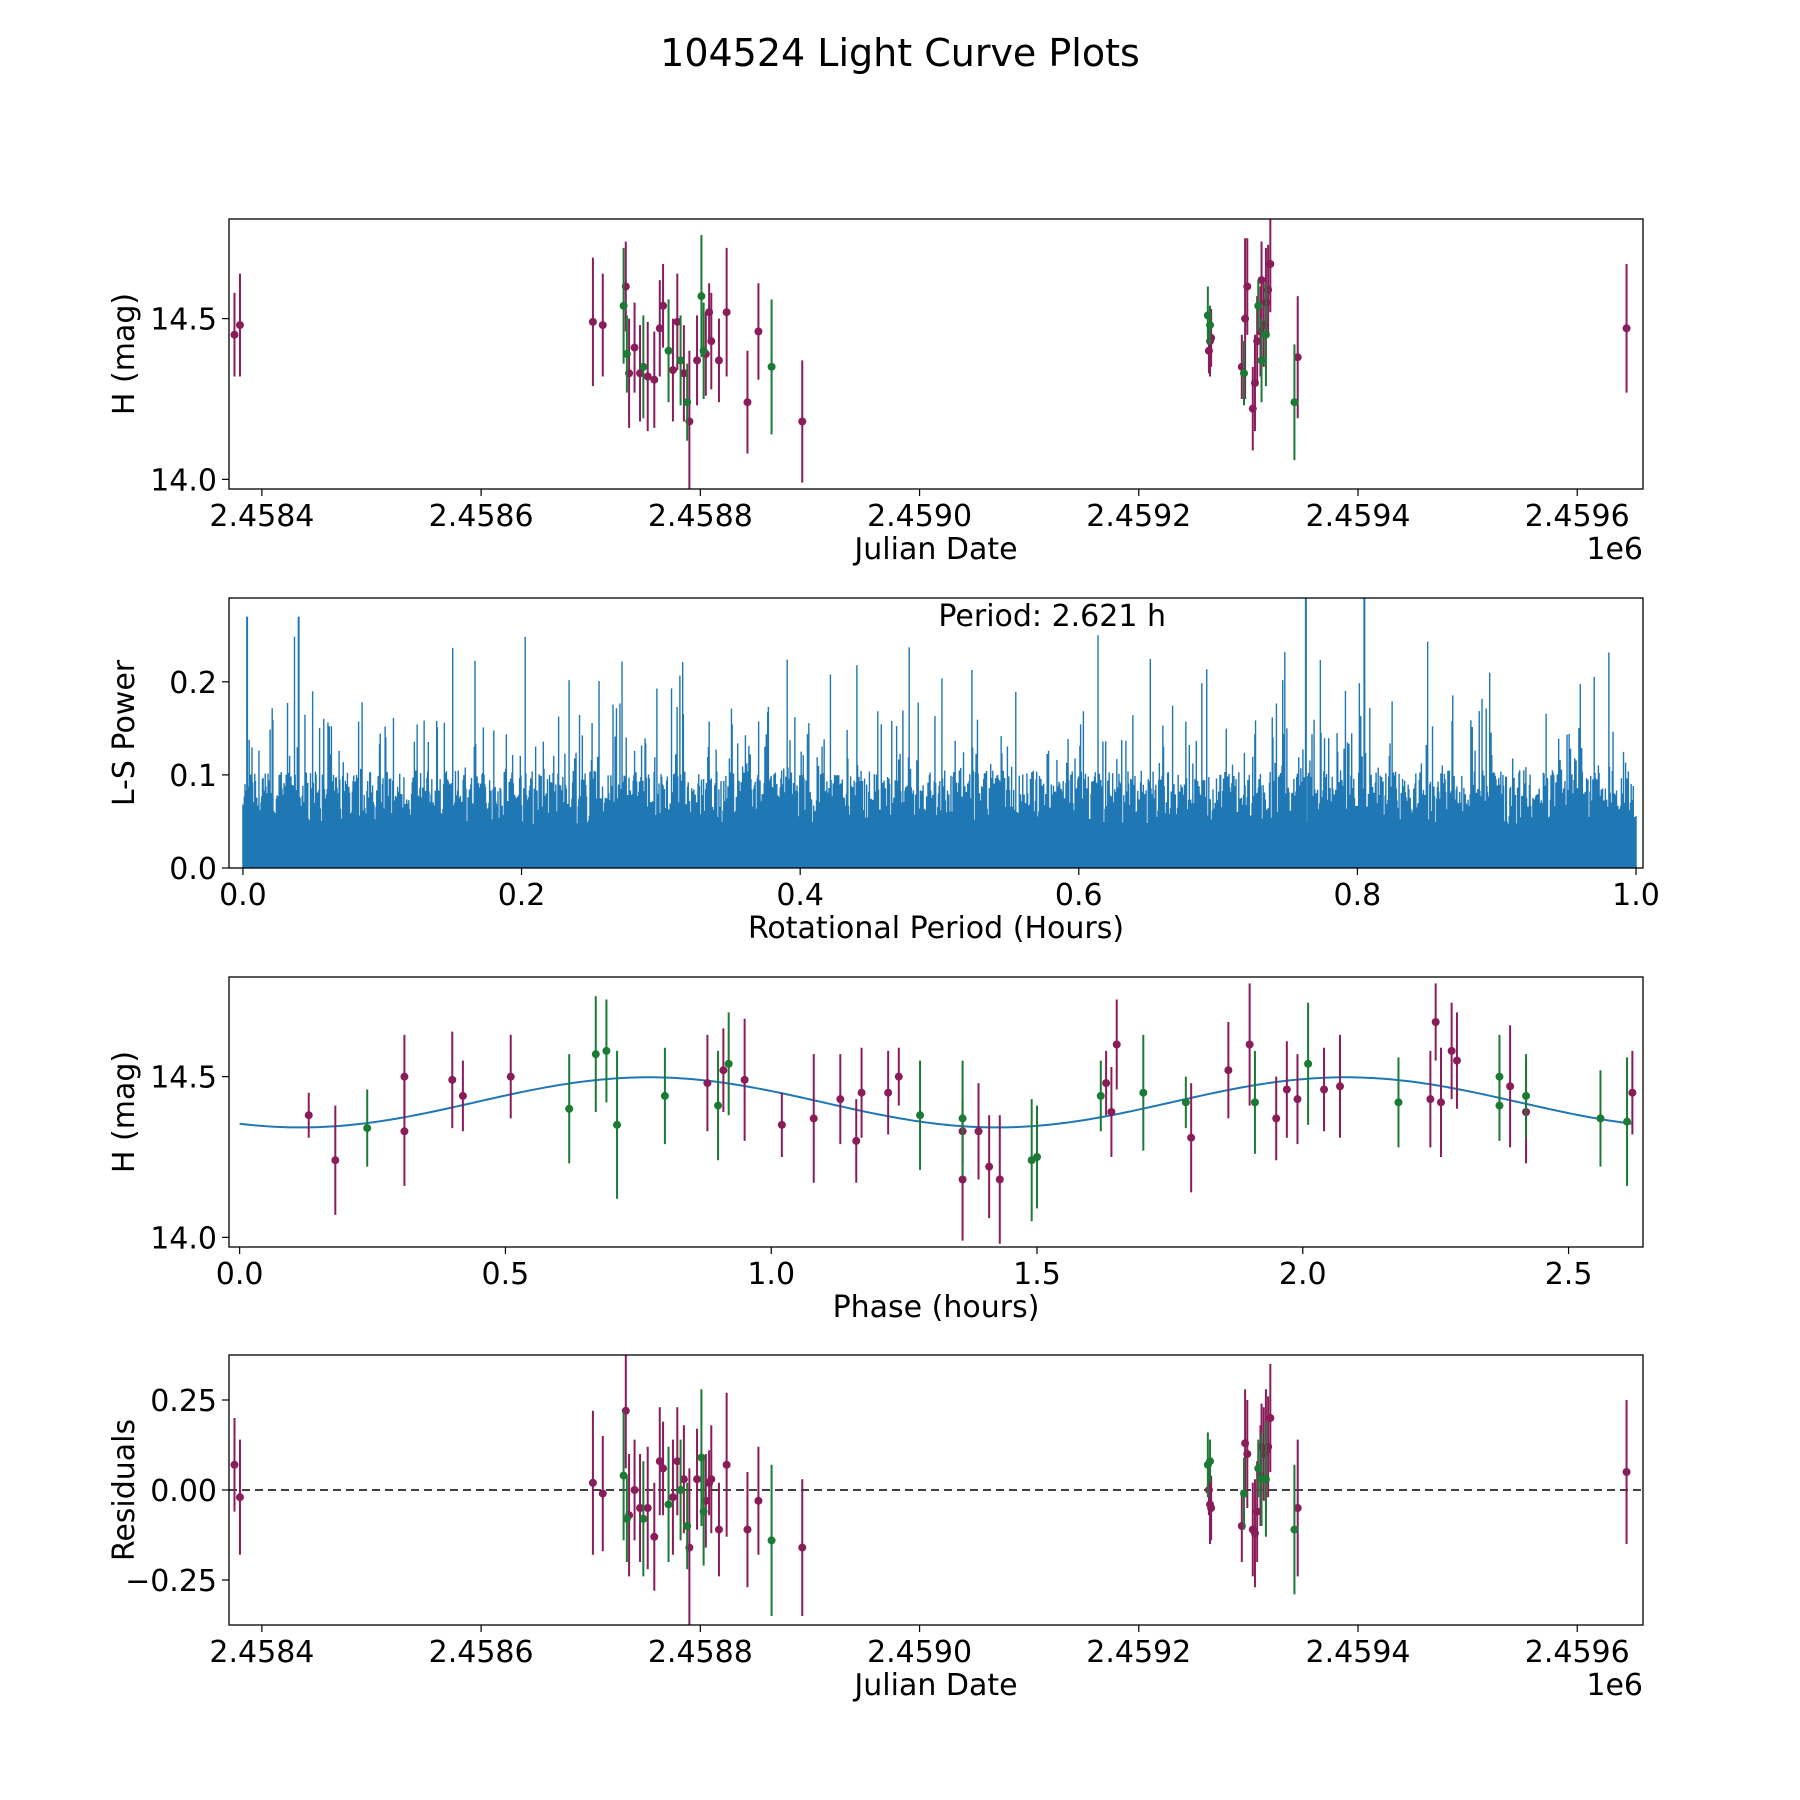  I want to click on plot-frame, so click(936, 354).